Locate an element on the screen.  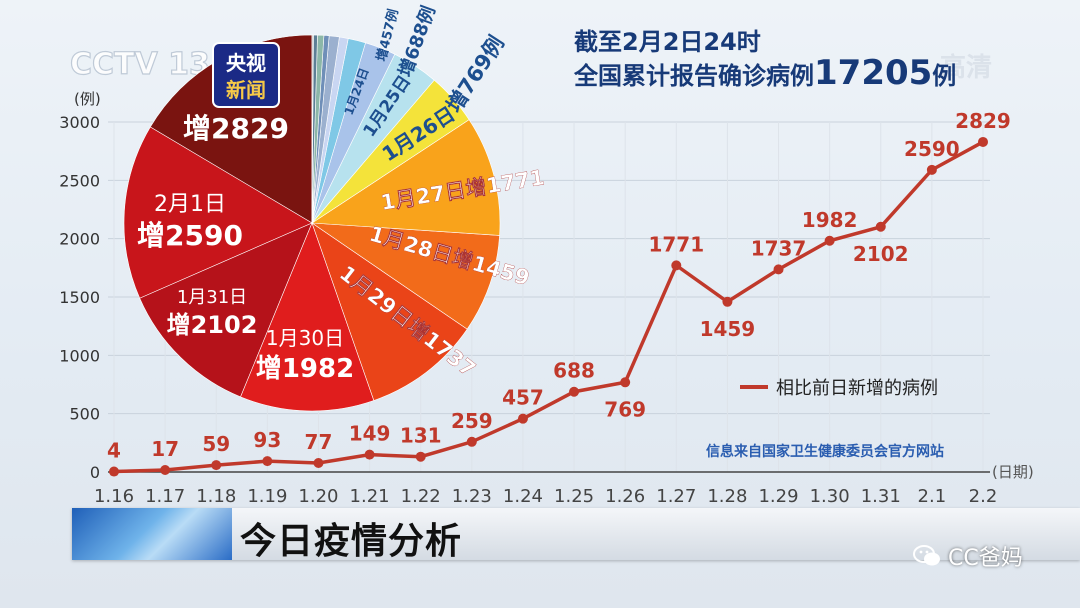
header-line2-number: 17205 is located at coordinates (873, 73).